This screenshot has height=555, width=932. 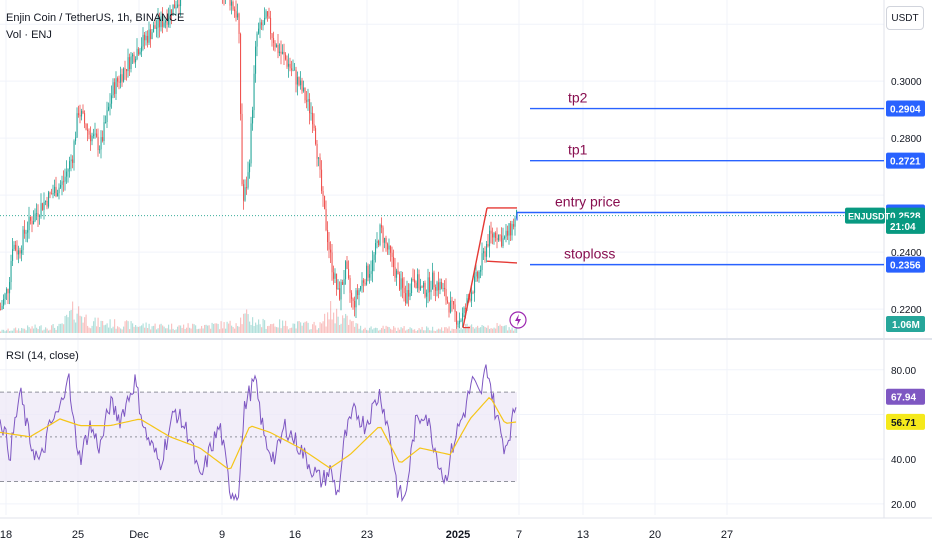 I want to click on volume-indicator-label: Vol · ENJ, so click(x=29, y=35).